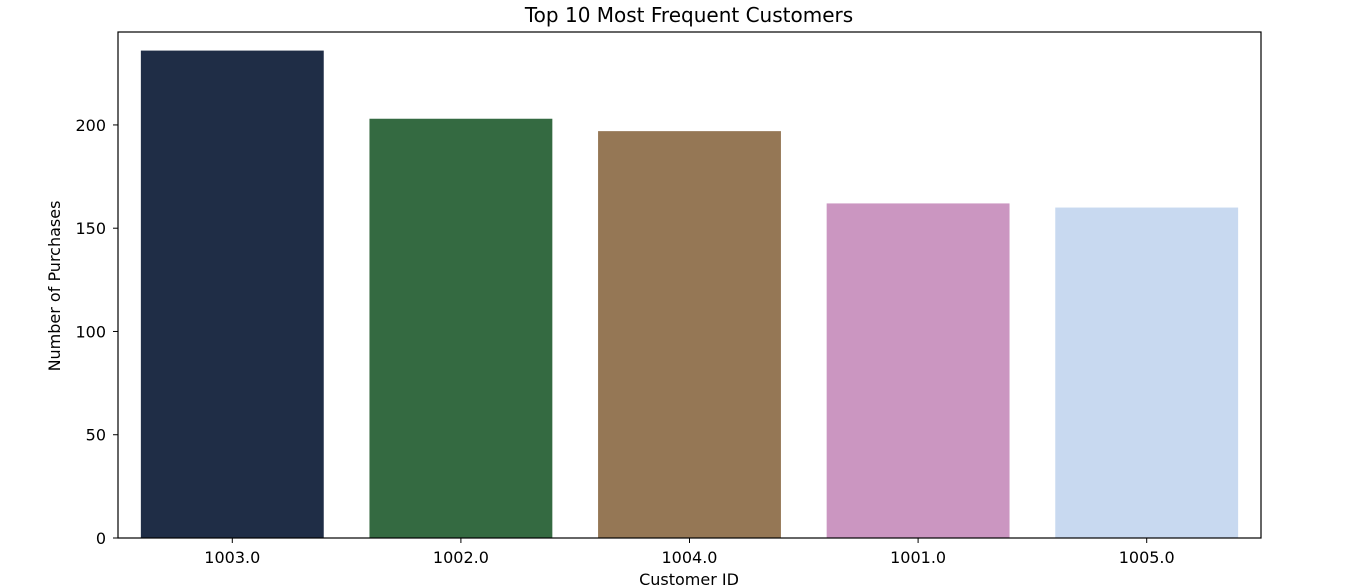 Image resolution: width=1366 pixels, height=585 pixels. Describe the element at coordinates (1147, 372) in the screenshot. I see `bar-1005.0` at that location.